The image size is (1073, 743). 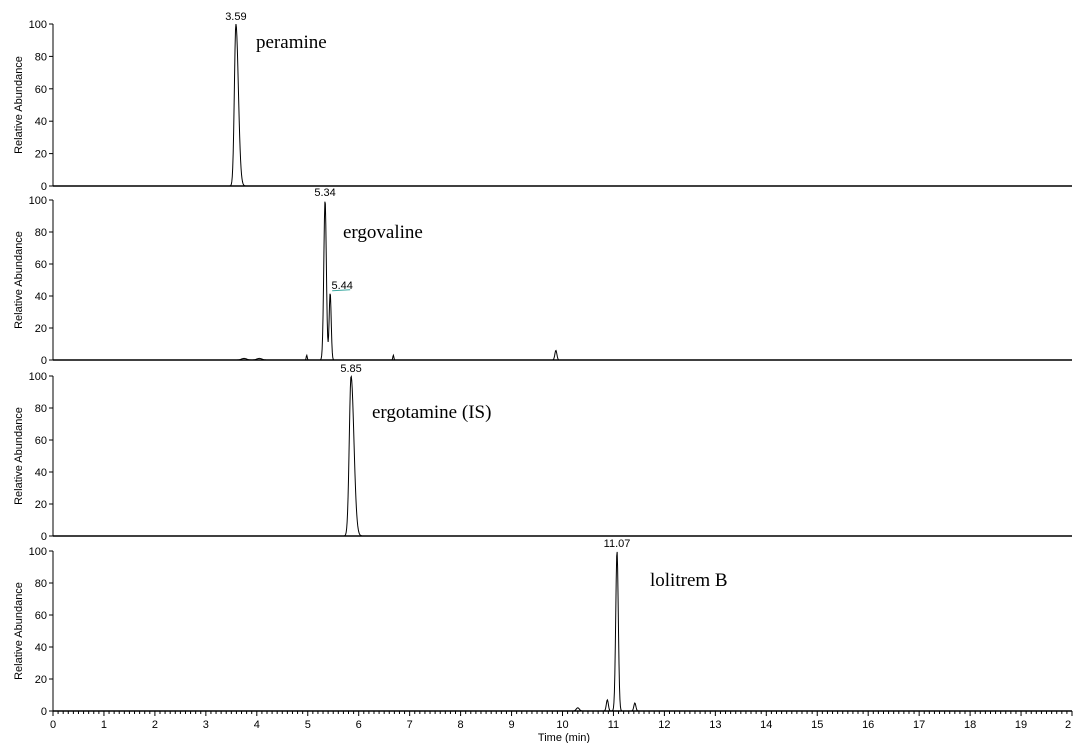 I want to click on compound-label: ergovaline, so click(x=383, y=232).